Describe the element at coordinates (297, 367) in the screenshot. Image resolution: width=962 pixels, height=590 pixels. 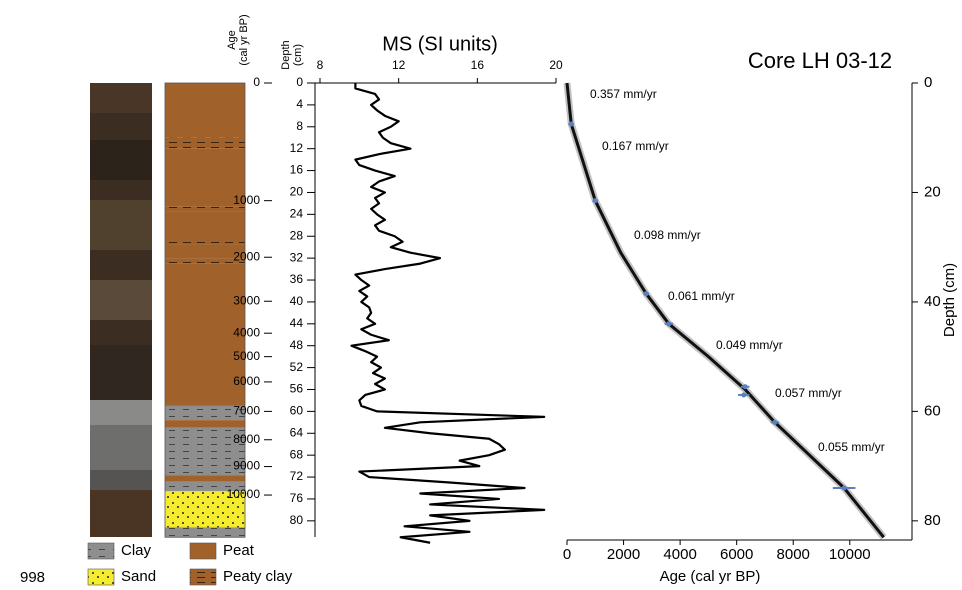
I see `y-tick-label: 52` at that location.